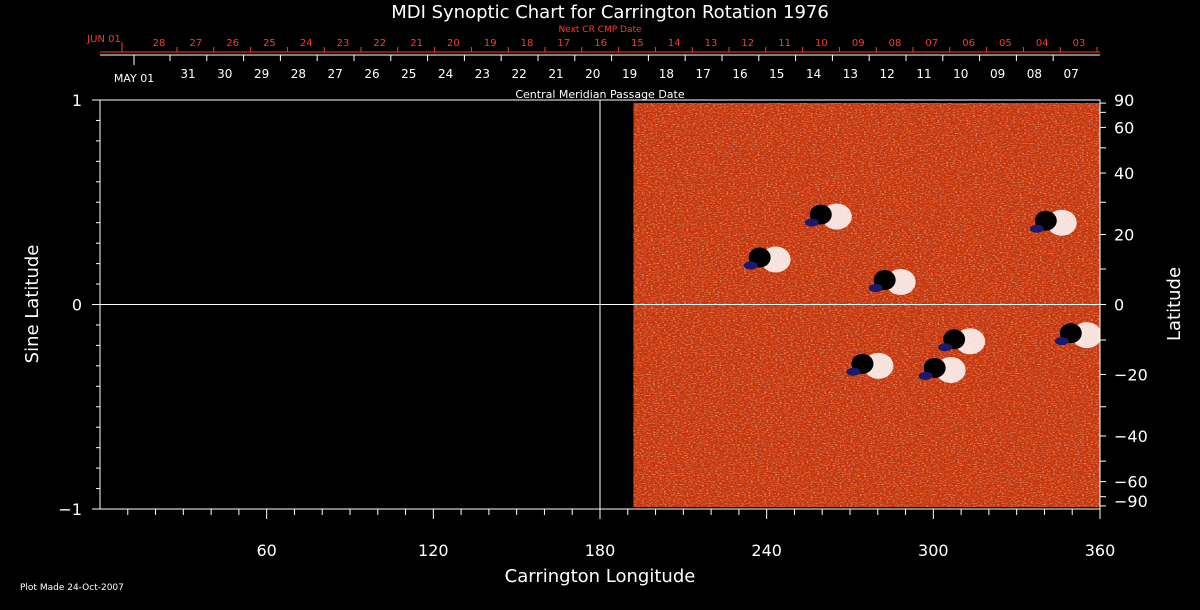 This screenshot has height=610, width=1200. I want to click on y-right-tick-label: 40, so click(1124, 173).